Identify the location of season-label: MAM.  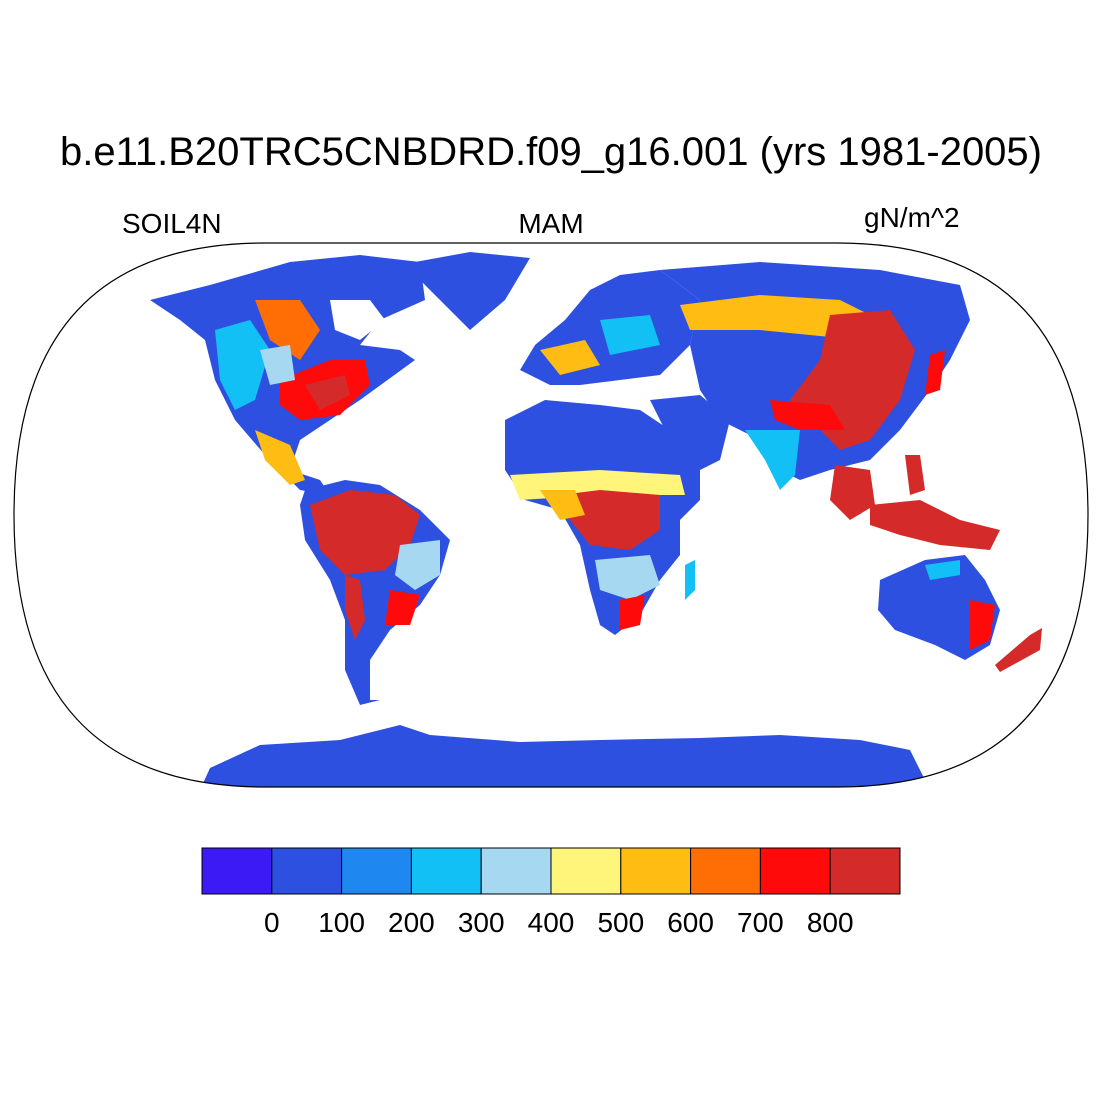
(551, 223).